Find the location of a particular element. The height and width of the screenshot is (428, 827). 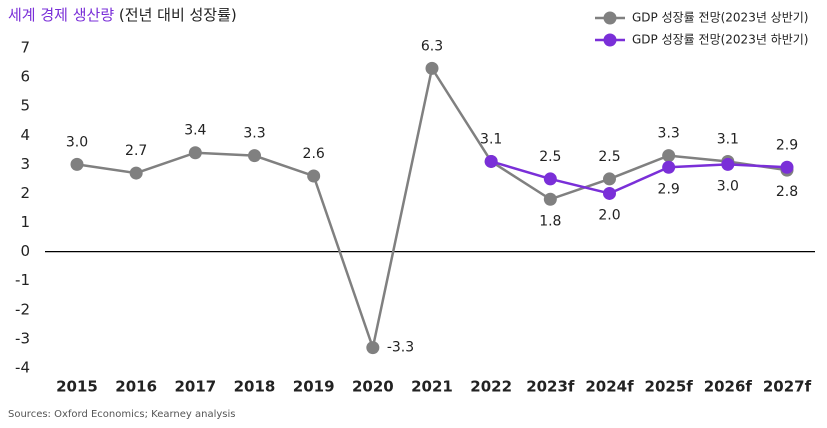

x-tick-label: 2019 is located at coordinates (314, 387).